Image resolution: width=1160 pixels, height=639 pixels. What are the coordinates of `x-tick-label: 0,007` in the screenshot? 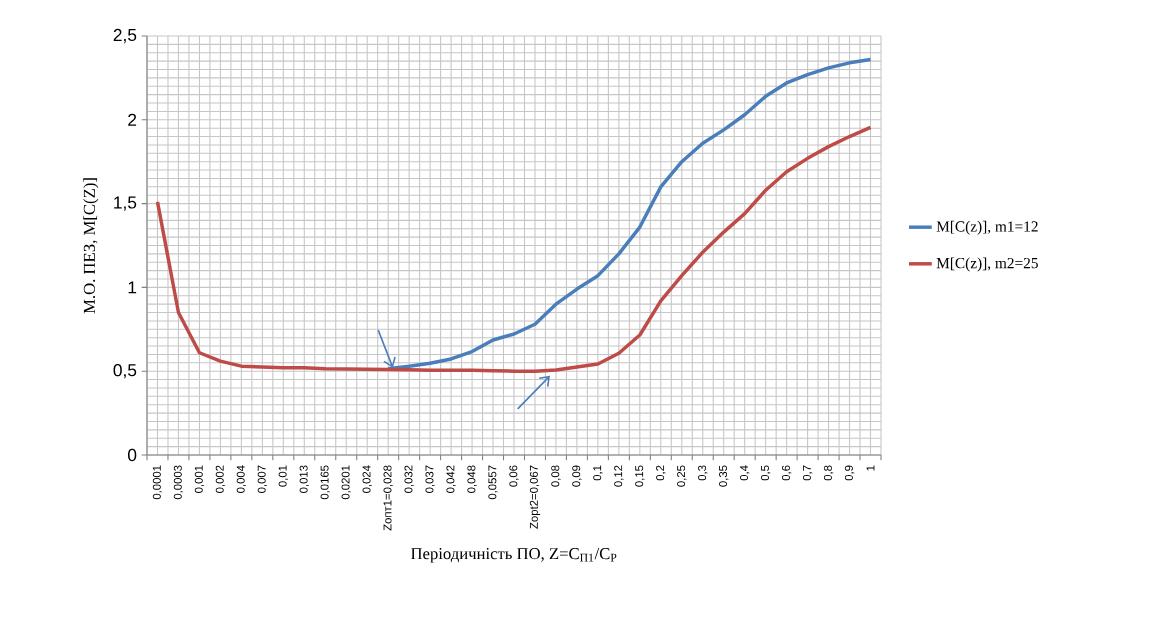 It's located at (262, 479).